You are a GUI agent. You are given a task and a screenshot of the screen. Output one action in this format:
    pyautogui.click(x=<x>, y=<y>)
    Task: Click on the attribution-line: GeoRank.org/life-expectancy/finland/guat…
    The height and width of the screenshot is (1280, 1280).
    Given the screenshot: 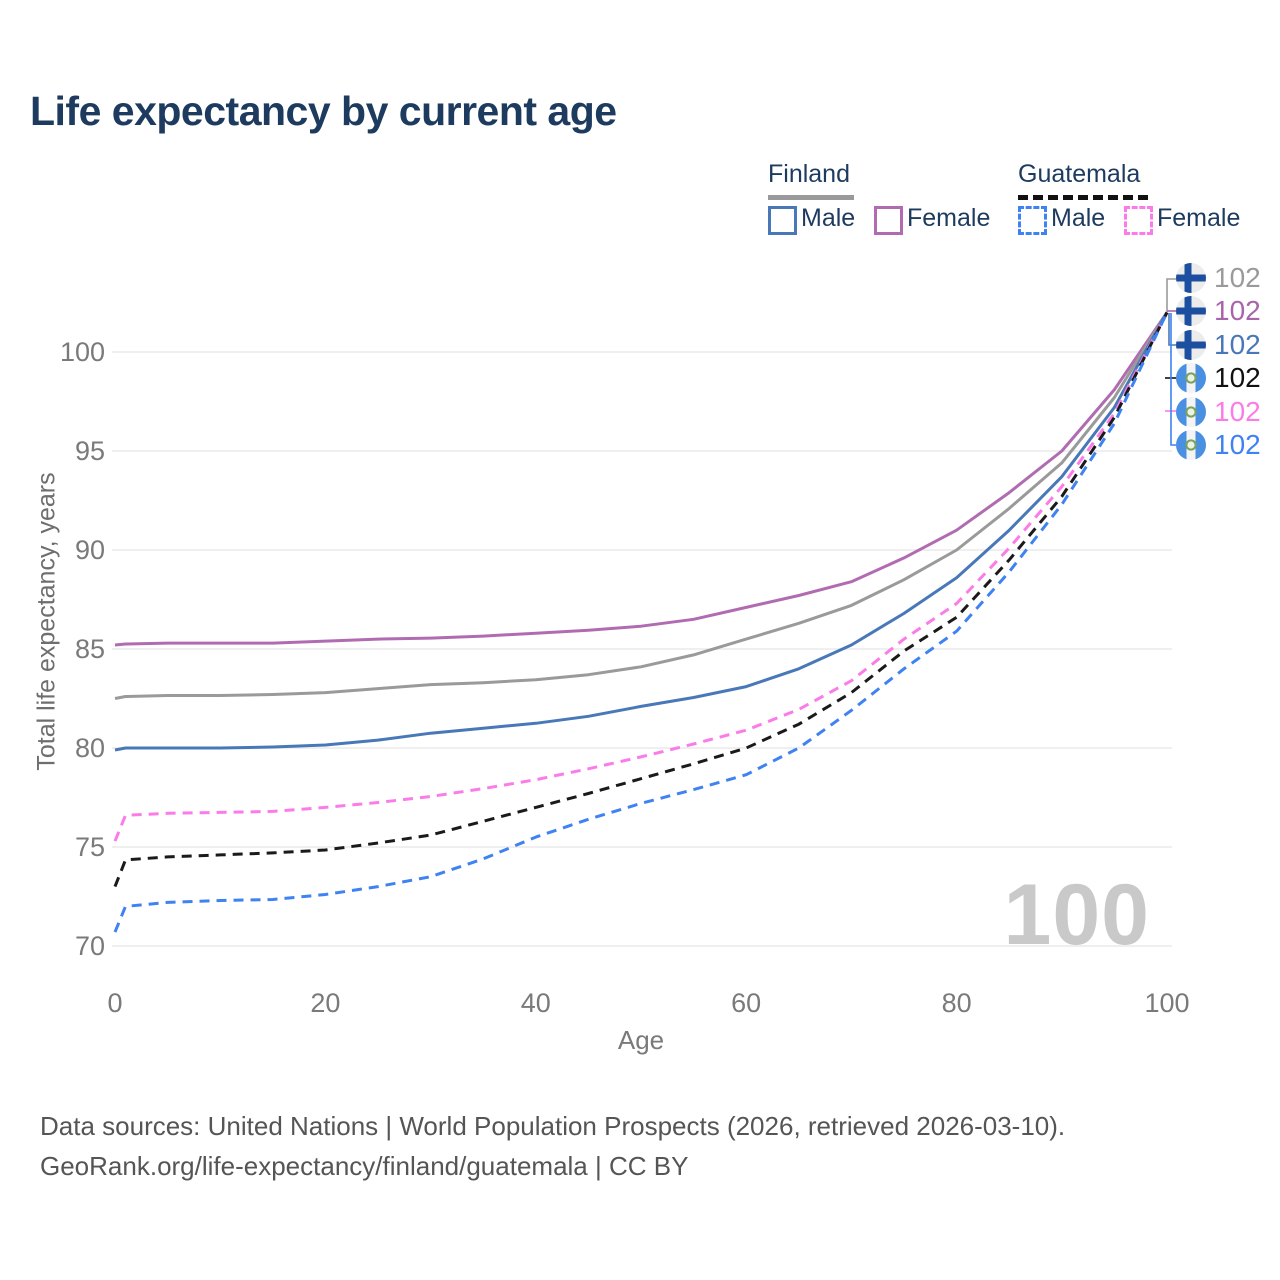 What is the action you would take?
    pyautogui.click(x=364, y=1166)
    